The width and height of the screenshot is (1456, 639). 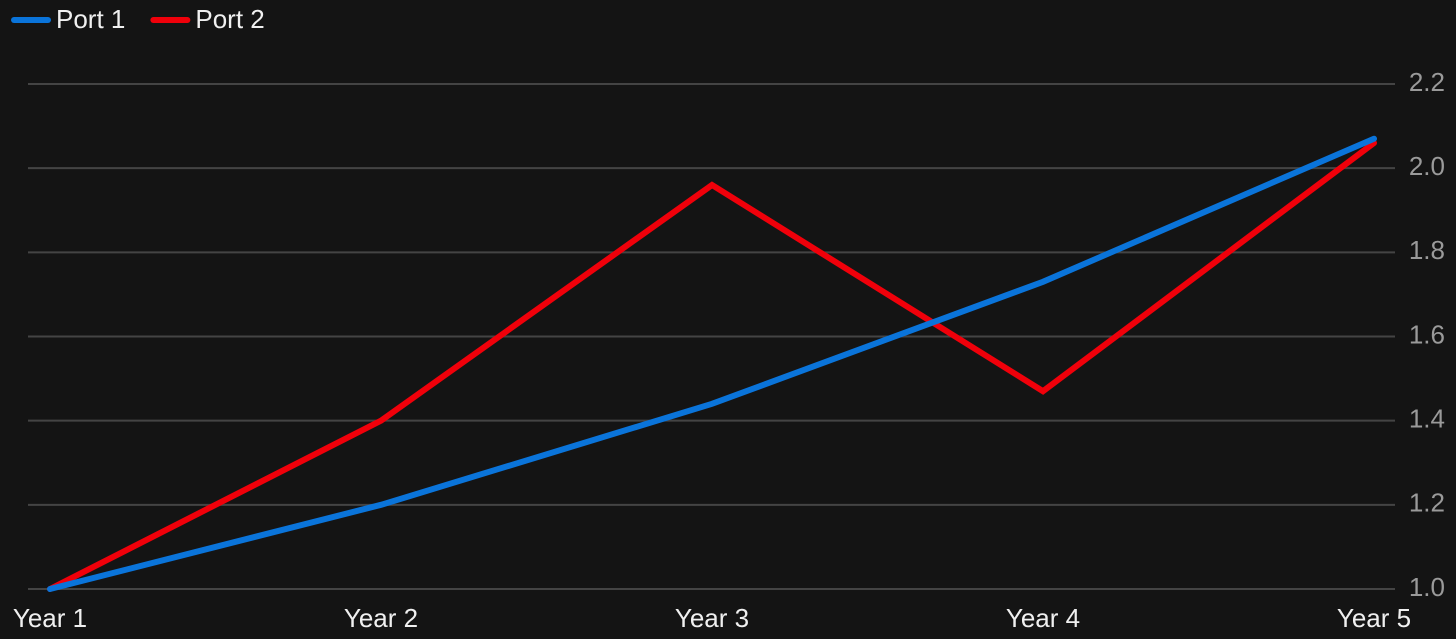 What do you see at coordinates (1427, 419) in the screenshot?
I see `y-tick-label: 1.4` at bounding box center [1427, 419].